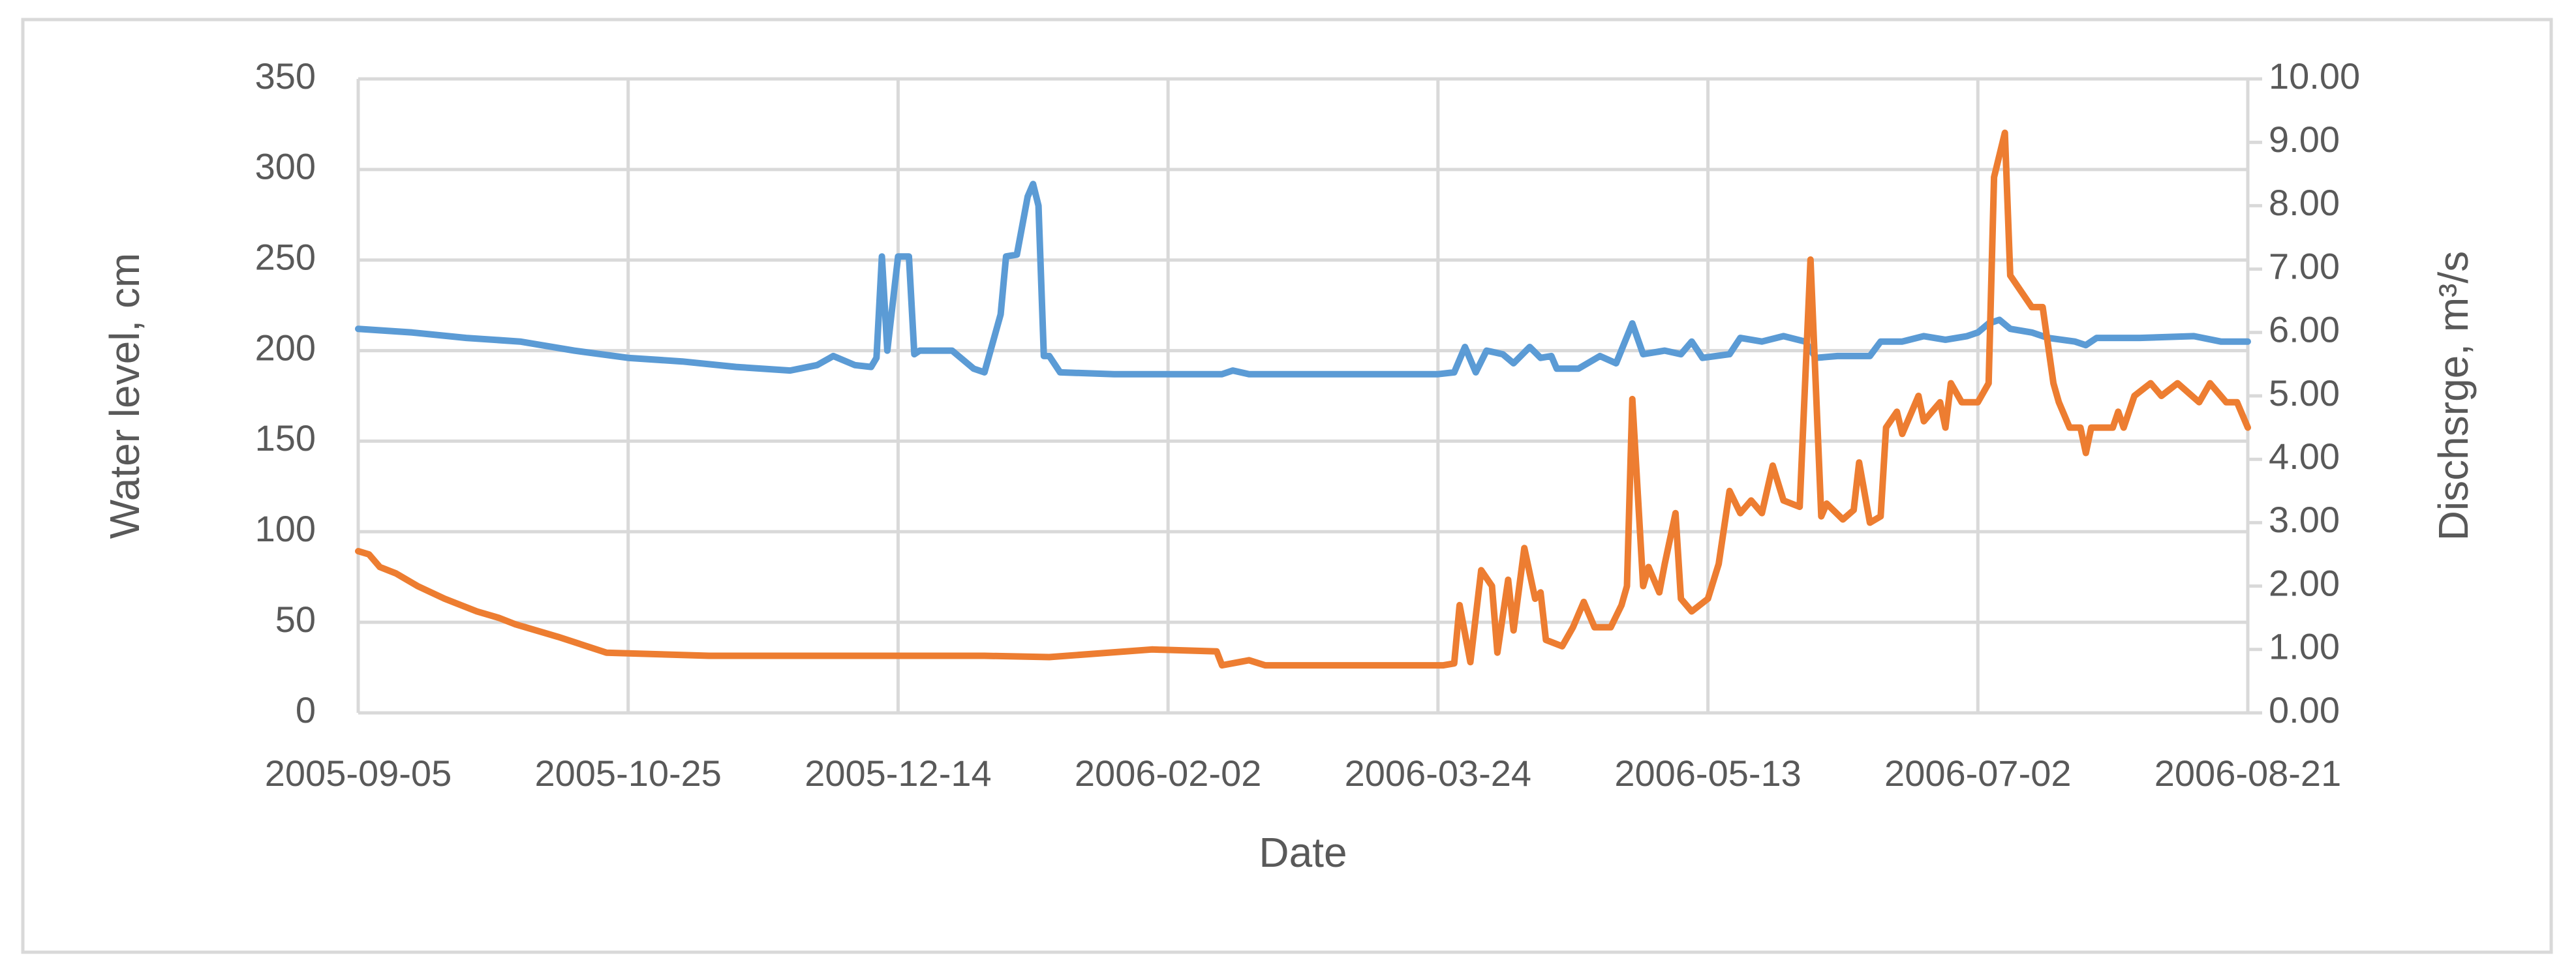 The height and width of the screenshot is (977, 2576). Describe the element at coordinates (359, 774) in the screenshot. I see `x-tick-label: 2005-09-05` at that location.